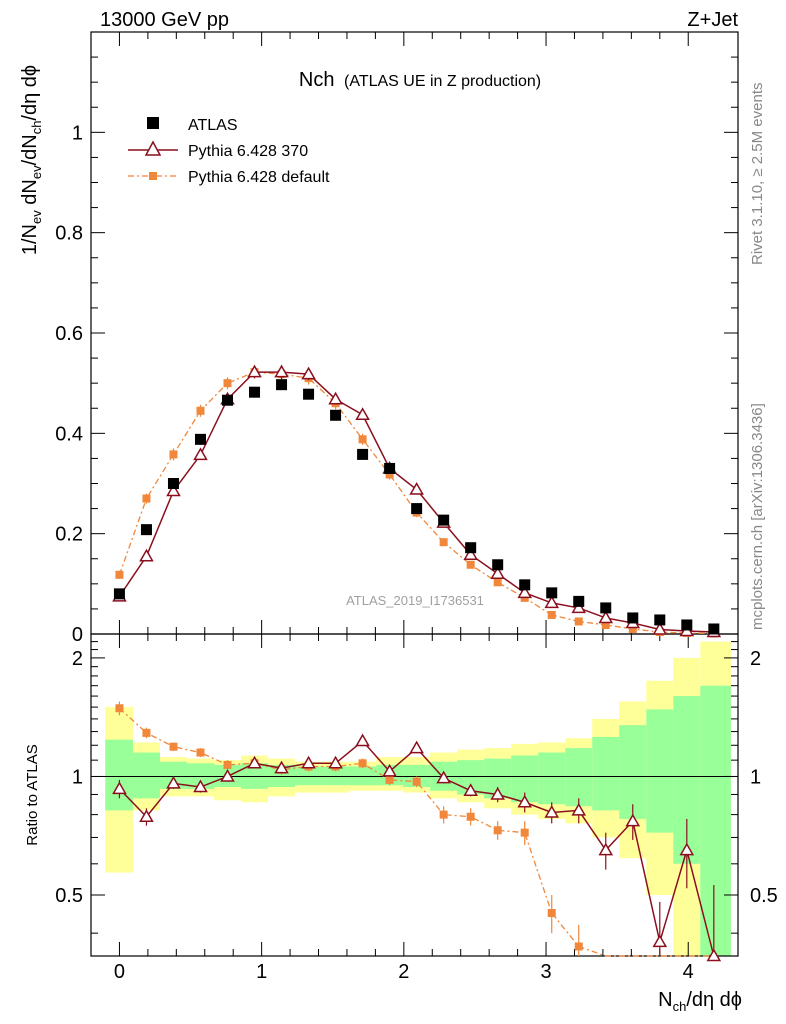 This screenshot has height=1024, width=786. What do you see at coordinates (69, 896) in the screenshot?
I see `ratio-tick-label-left: 0.5` at bounding box center [69, 896].